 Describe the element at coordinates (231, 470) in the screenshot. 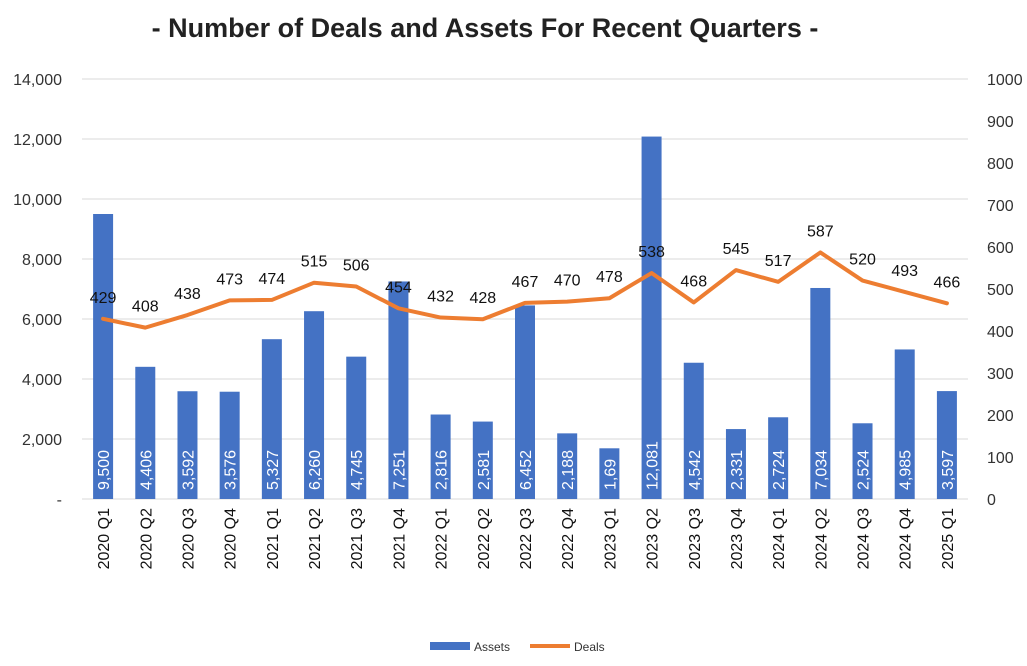

I see `assets-bar-label: 3,576` at that location.